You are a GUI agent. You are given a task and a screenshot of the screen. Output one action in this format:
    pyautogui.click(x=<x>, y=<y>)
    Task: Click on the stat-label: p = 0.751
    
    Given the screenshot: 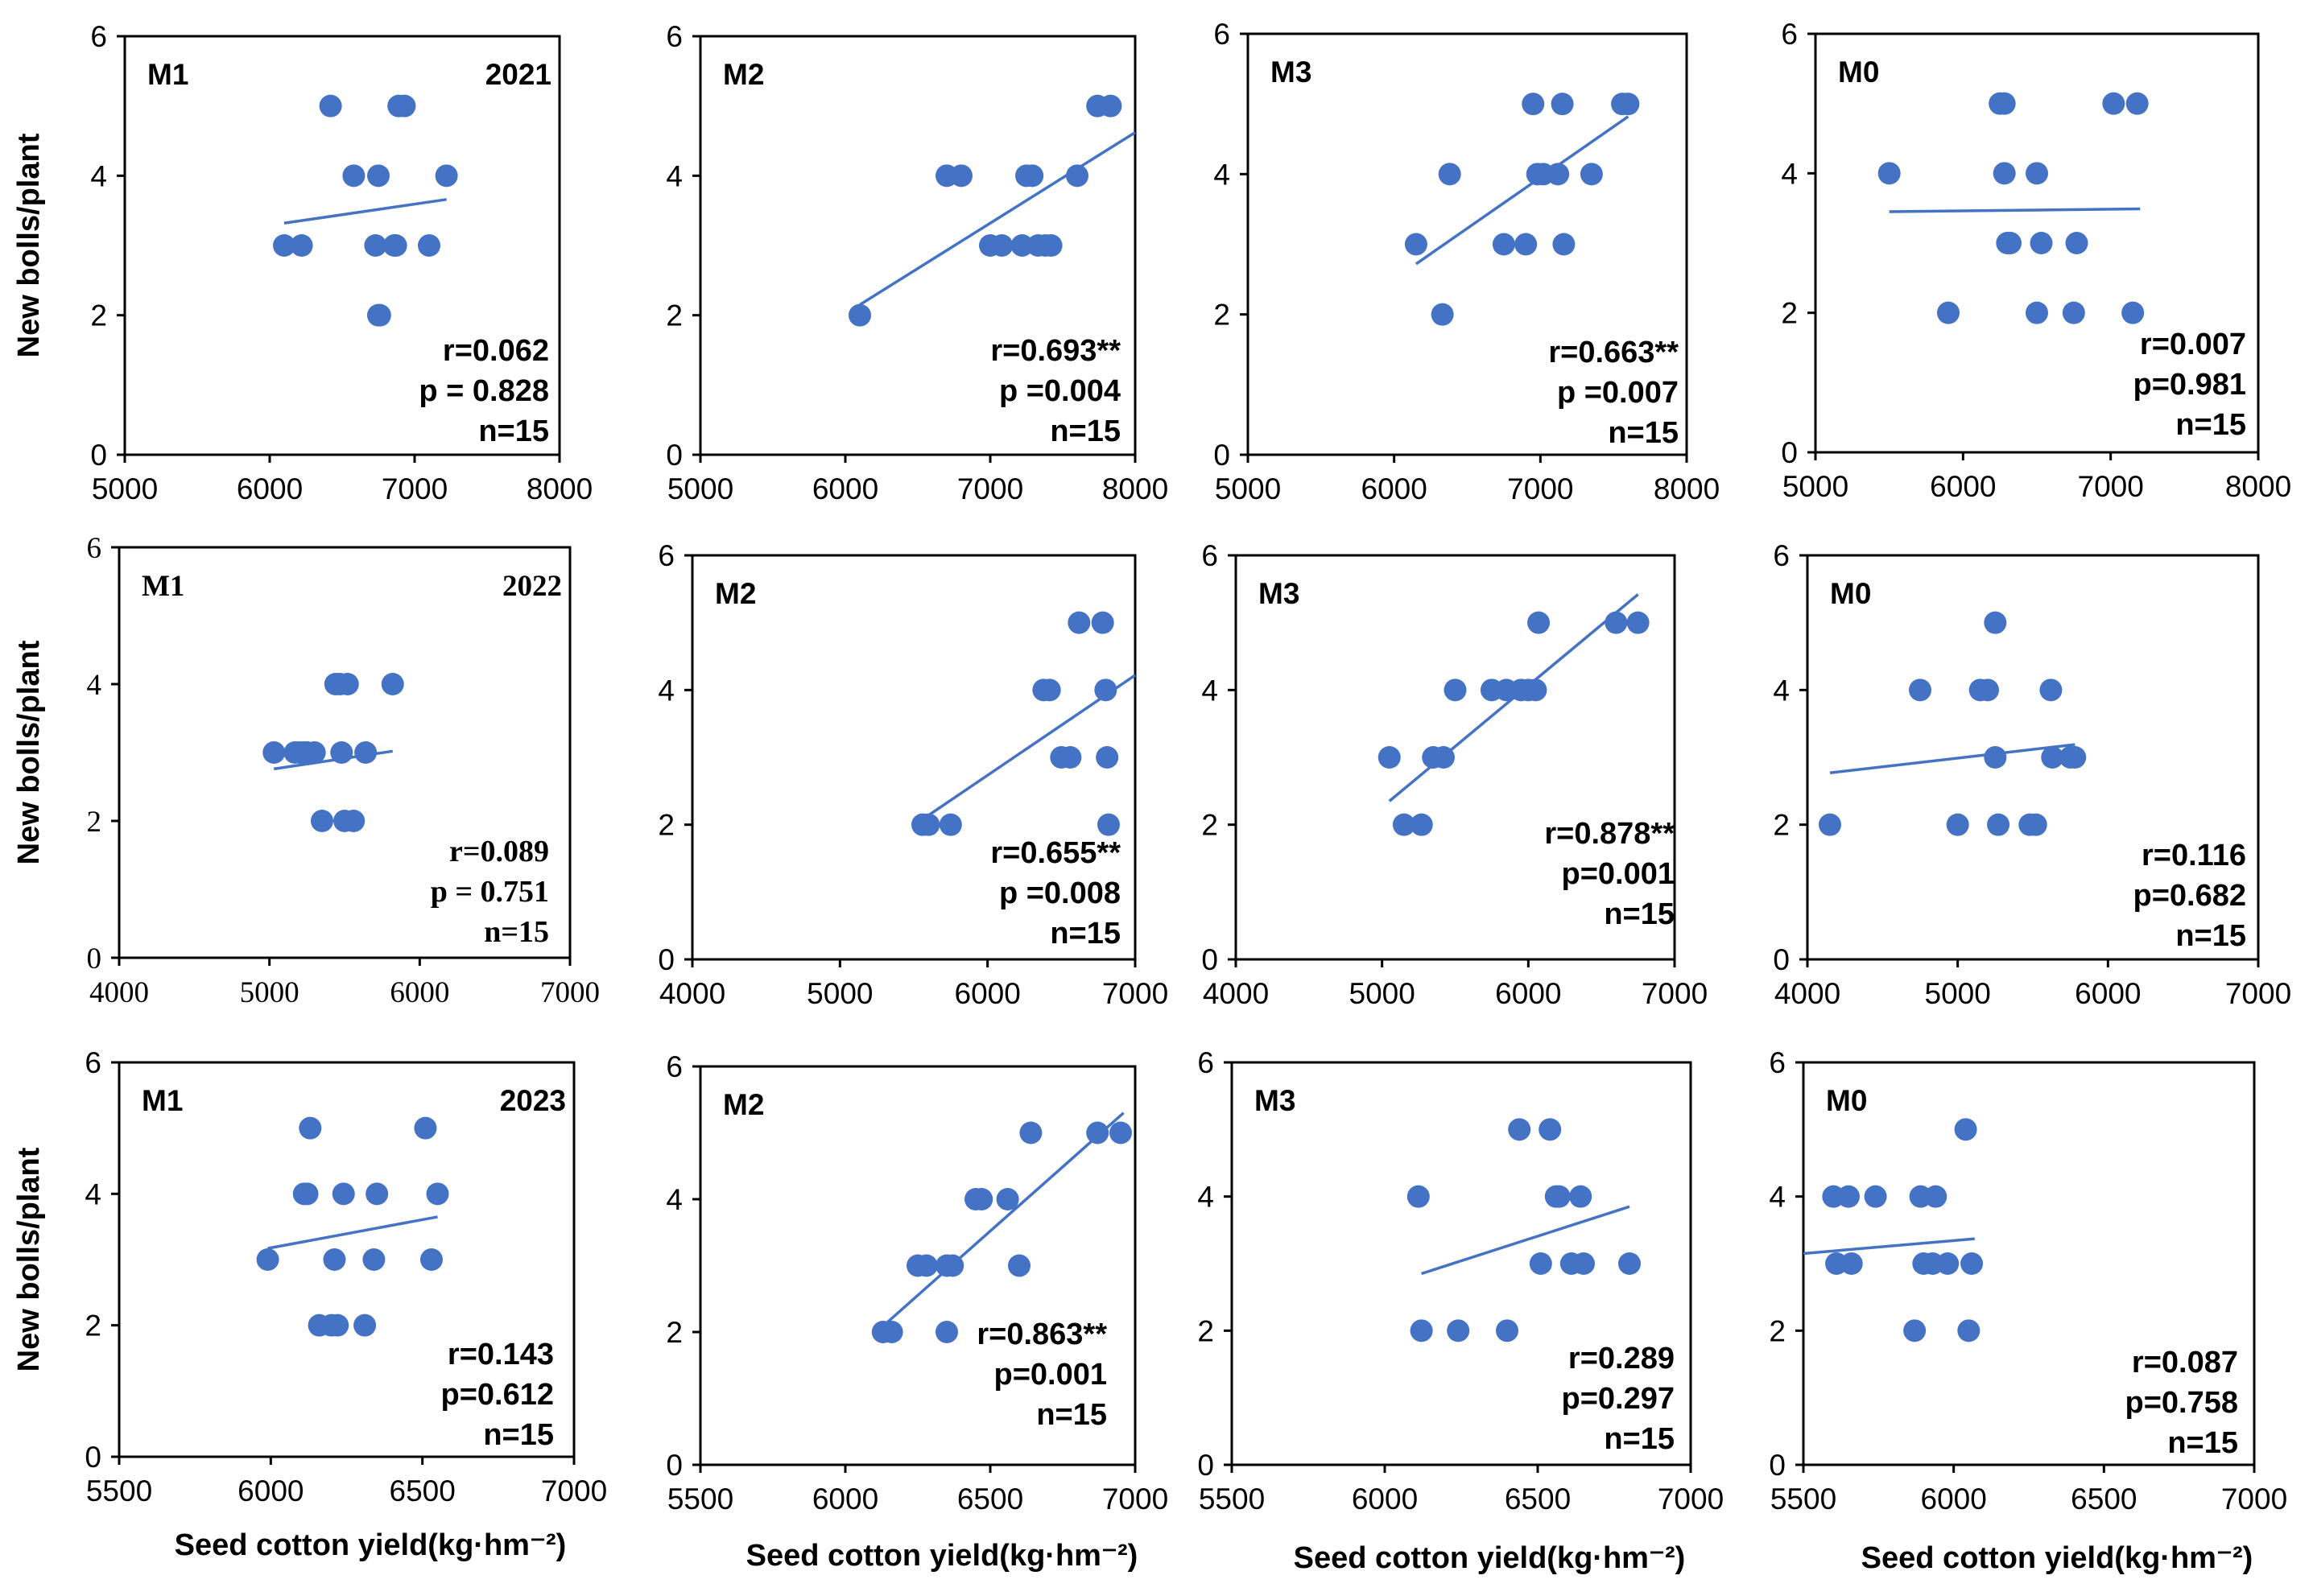 What is the action you would take?
    pyautogui.click(x=490, y=892)
    